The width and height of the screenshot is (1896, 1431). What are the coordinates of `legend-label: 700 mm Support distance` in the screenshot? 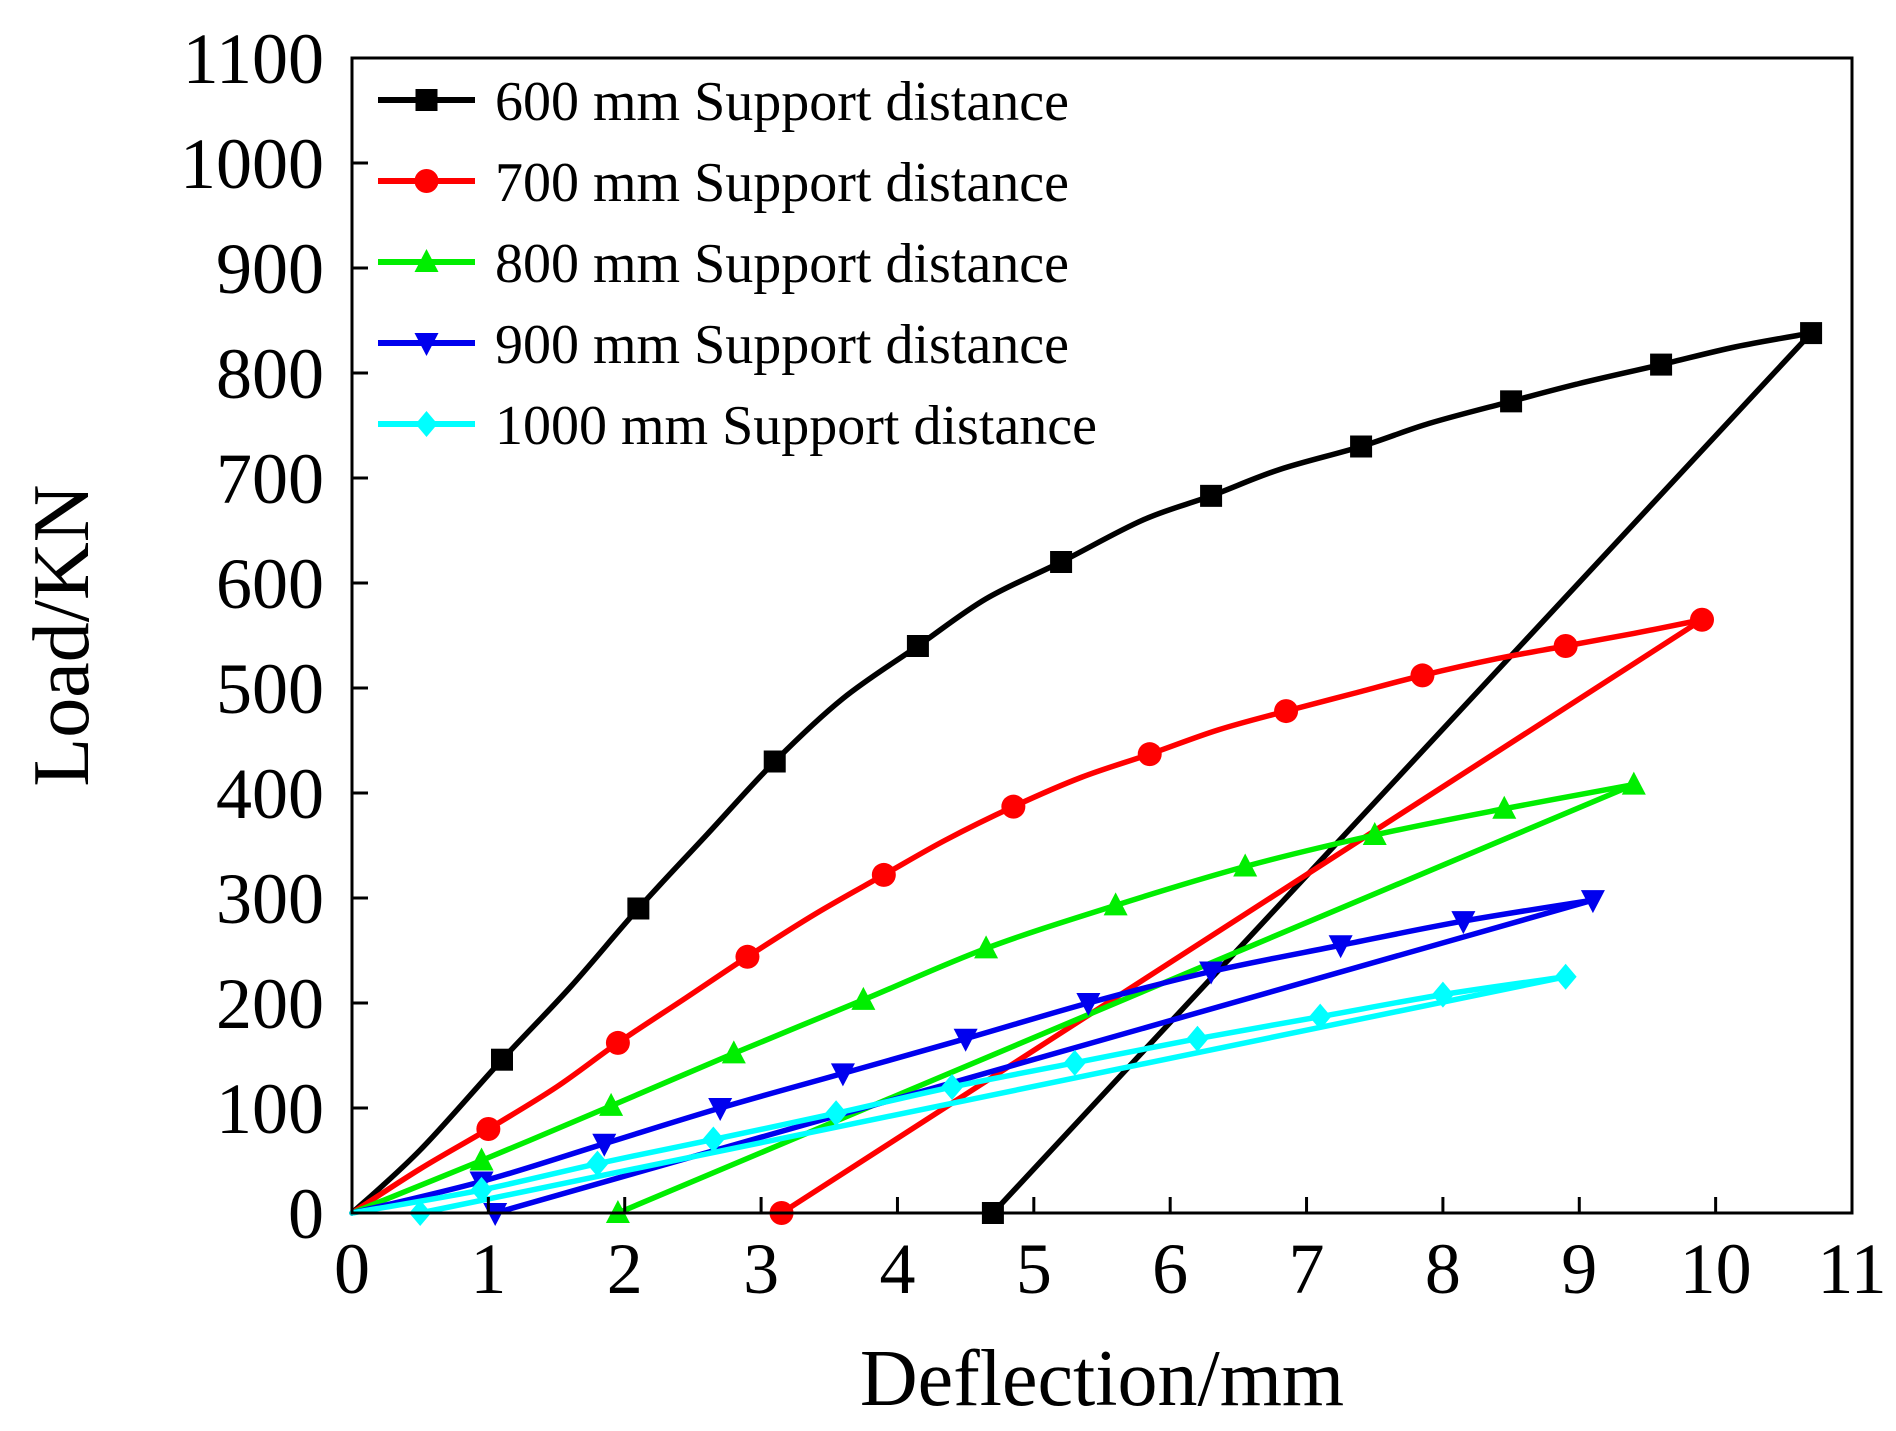 It's located at (782, 183).